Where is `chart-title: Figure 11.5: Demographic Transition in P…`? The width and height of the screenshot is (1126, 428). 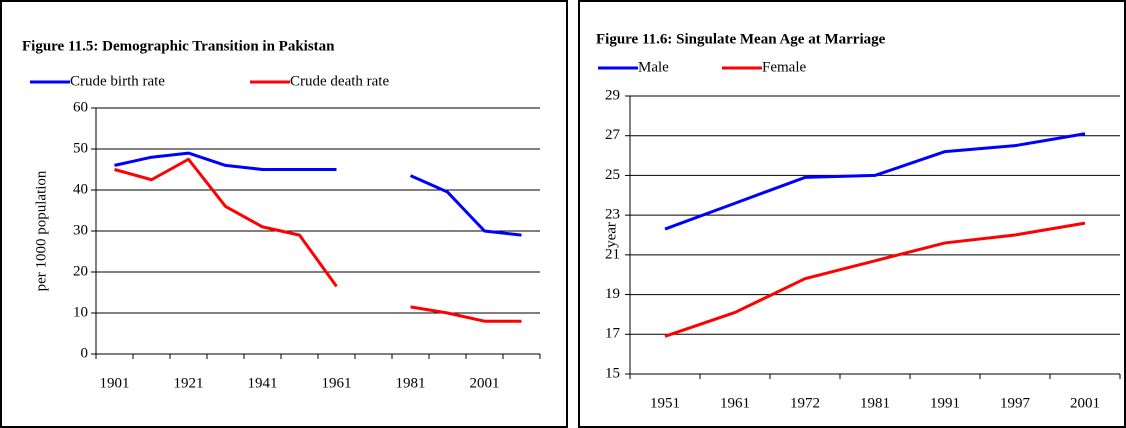 chart-title: Figure 11.5: Demographic Transition in P… is located at coordinates (178, 46).